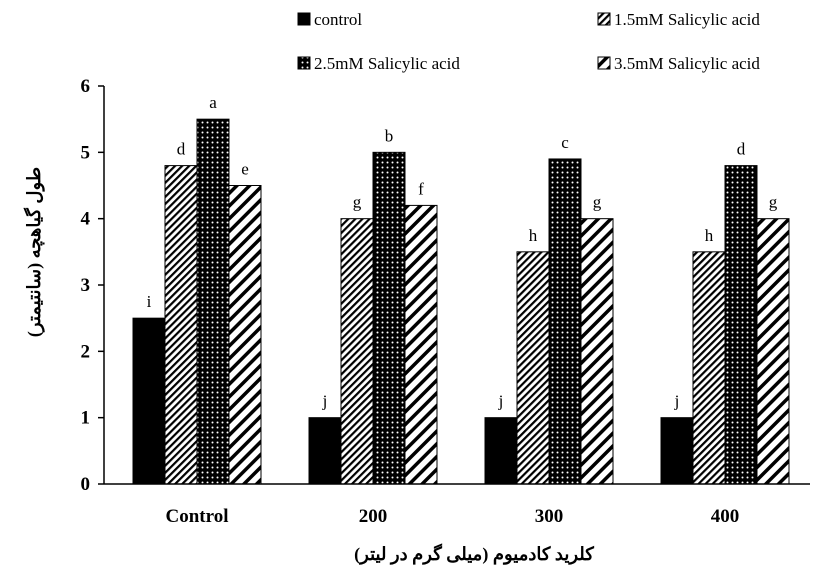 This screenshot has height=578, width=822. Describe the element at coordinates (565, 142) in the screenshot. I see `significance-label: c` at that location.